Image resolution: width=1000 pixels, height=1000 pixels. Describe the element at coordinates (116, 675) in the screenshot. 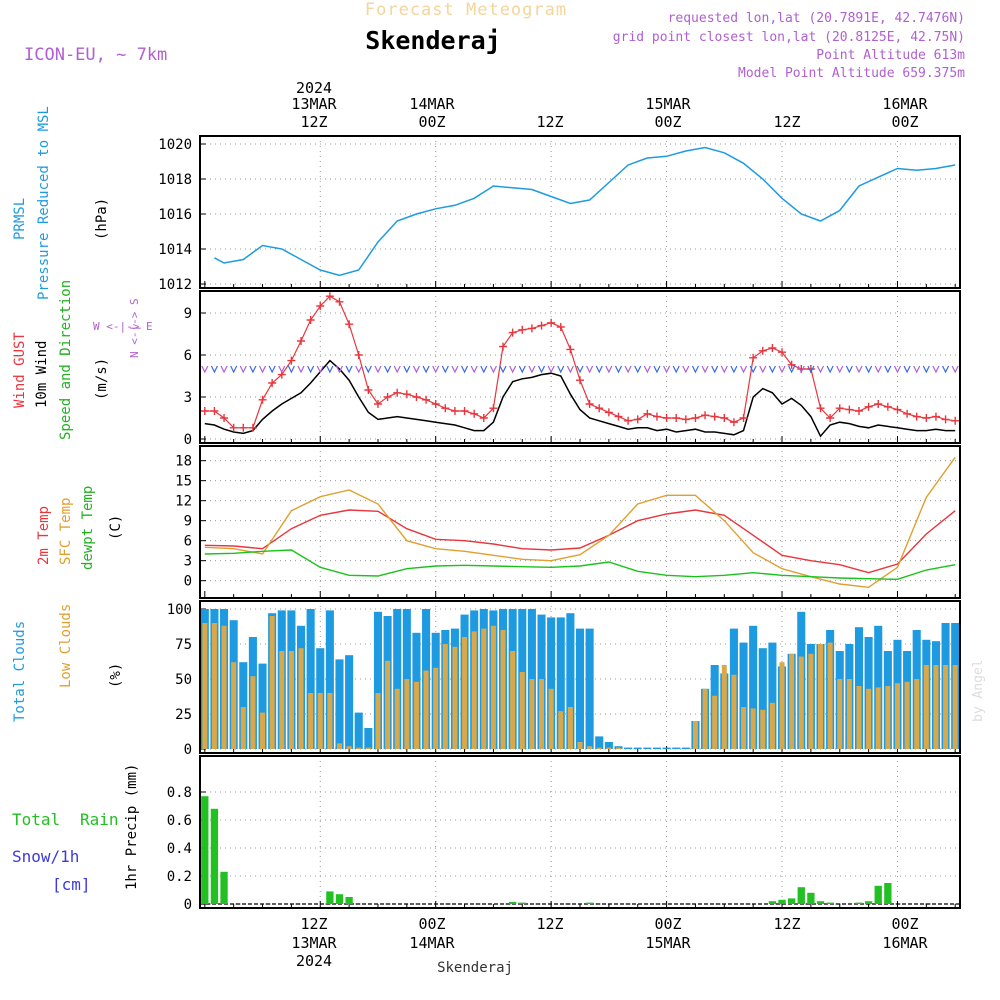

I see `clouds-unit-label: (%)` at that location.